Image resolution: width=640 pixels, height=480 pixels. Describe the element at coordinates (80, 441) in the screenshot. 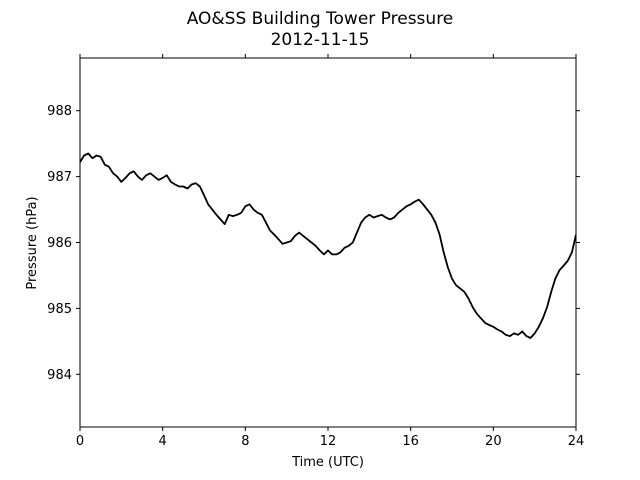

I see `x-tick-label: 0` at that location.